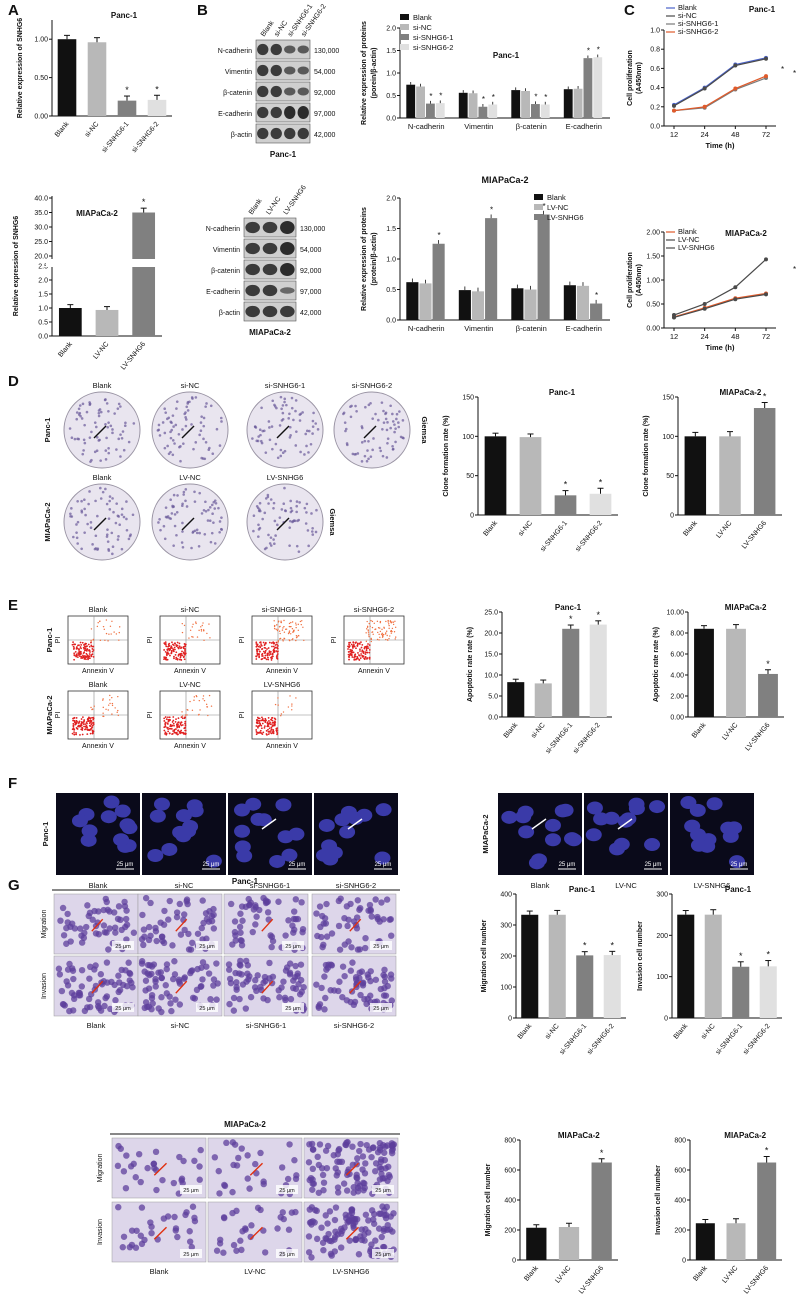  What do you see at coordinates (41, 242) in the screenshot?
I see `y-tick-label: 25.0` at bounding box center [41, 242].